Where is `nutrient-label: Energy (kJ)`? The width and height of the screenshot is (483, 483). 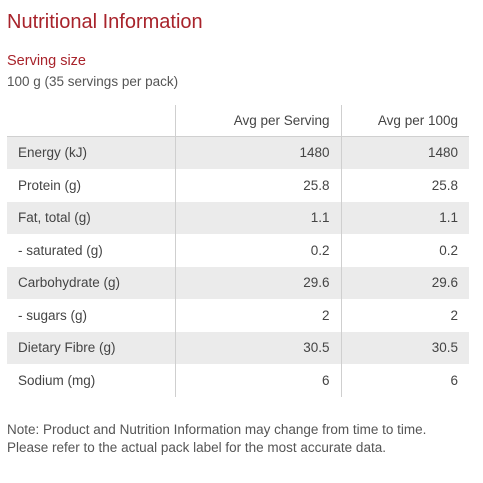
nutrient-label: Energy (kJ) is located at coordinates (91, 152).